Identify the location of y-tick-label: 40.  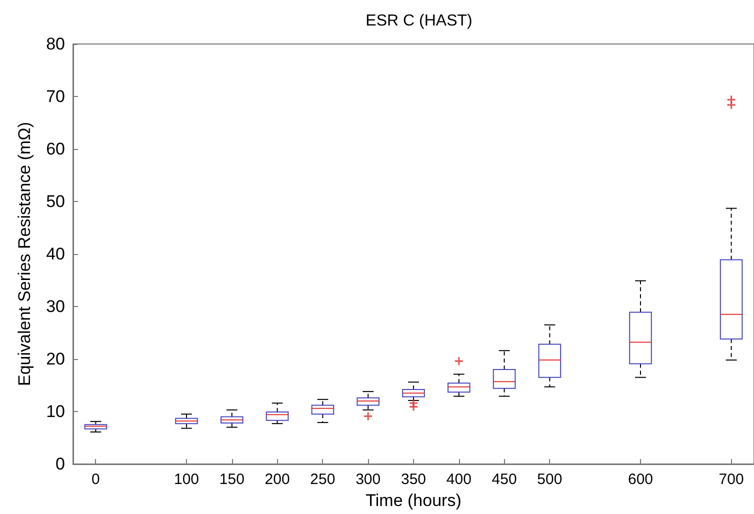
(55, 254).